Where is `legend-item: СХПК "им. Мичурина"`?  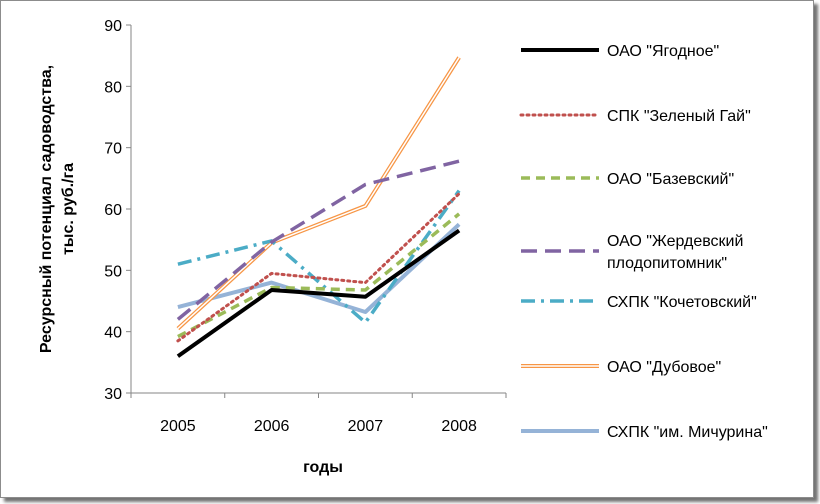
legend-item: СХПК "им. Мичурина" is located at coordinates (644, 432).